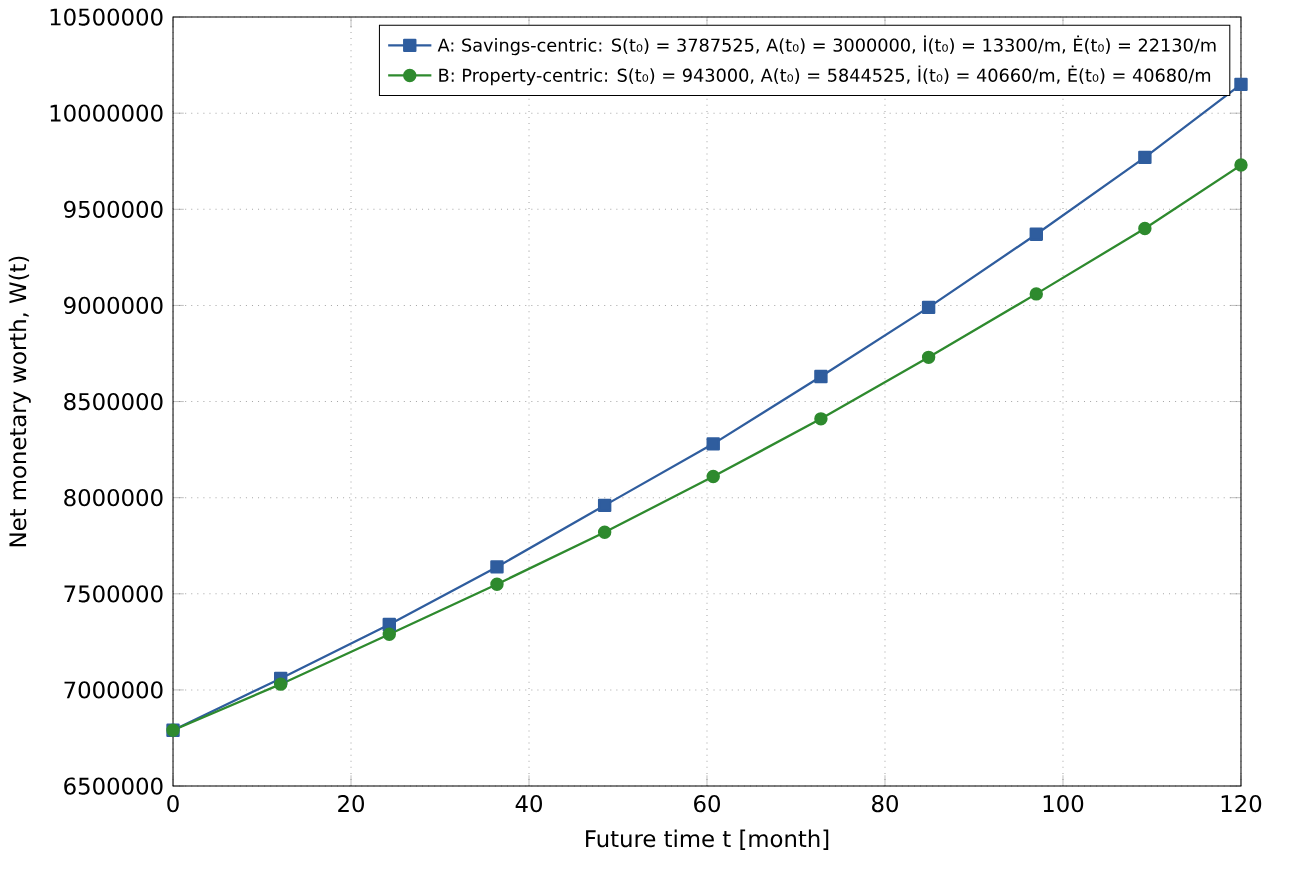 Image resolution: width=1296 pixels, height=887 pixels. What do you see at coordinates (113, 401) in the screenshot?
I see `y-tick-label: 8500000` at bounding box center [113, 401].